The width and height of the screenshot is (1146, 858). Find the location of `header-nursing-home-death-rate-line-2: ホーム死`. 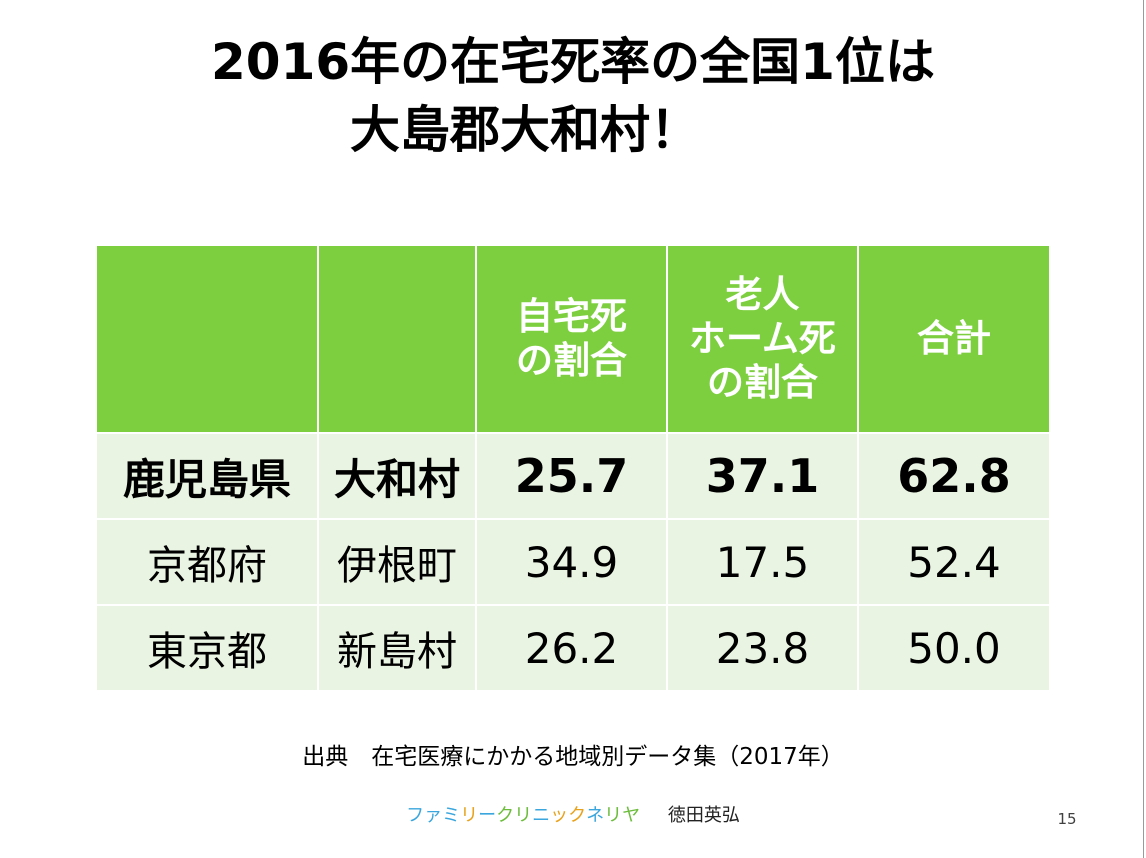

header-nursing-home-death-rate-line-2: ホーム死 is located at coordinates (762, 338).